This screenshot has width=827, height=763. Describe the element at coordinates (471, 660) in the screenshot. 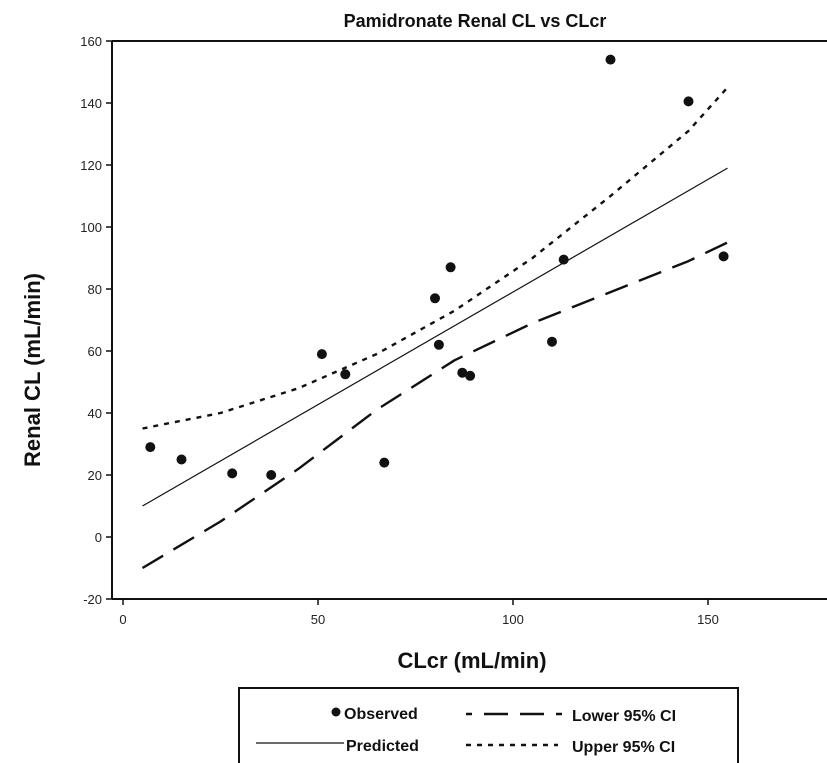

I see `x-axis-label: CLcr (mL/min)` at that location.